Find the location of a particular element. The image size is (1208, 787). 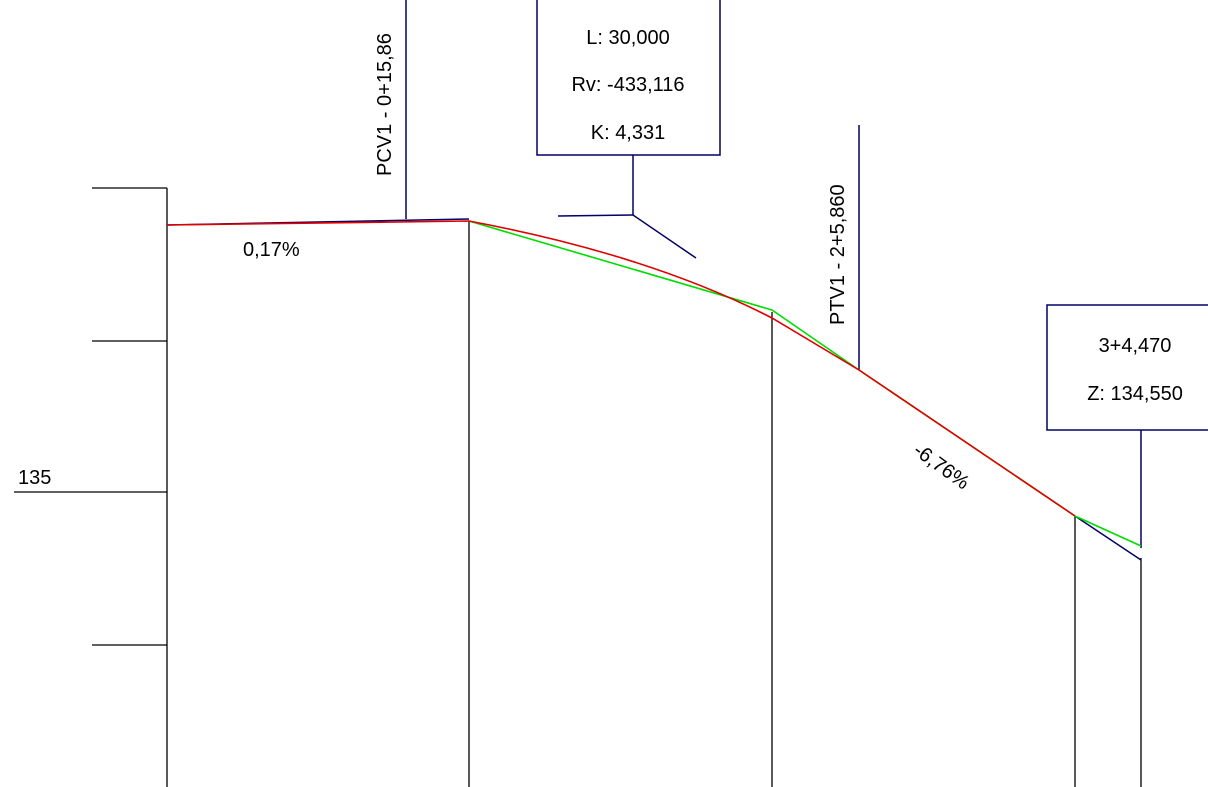

grade-label-start: 0,17% is located at coordinates (271, 250).